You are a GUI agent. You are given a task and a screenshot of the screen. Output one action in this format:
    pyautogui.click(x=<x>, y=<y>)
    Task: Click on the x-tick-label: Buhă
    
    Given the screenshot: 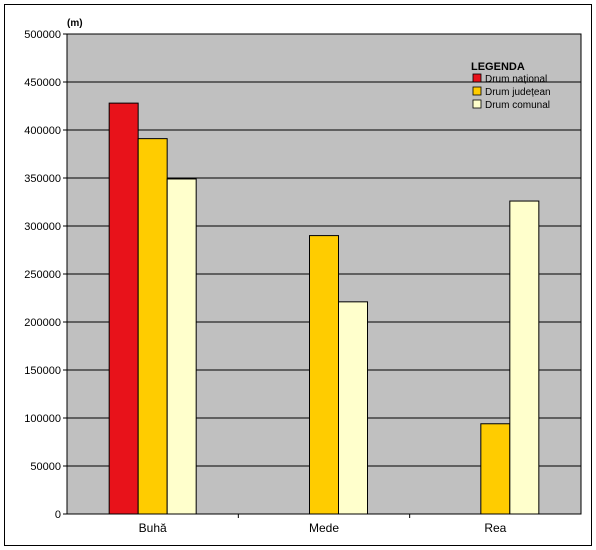 What is the action you would take?
    pyautogui.click(x=153, y=528)
    